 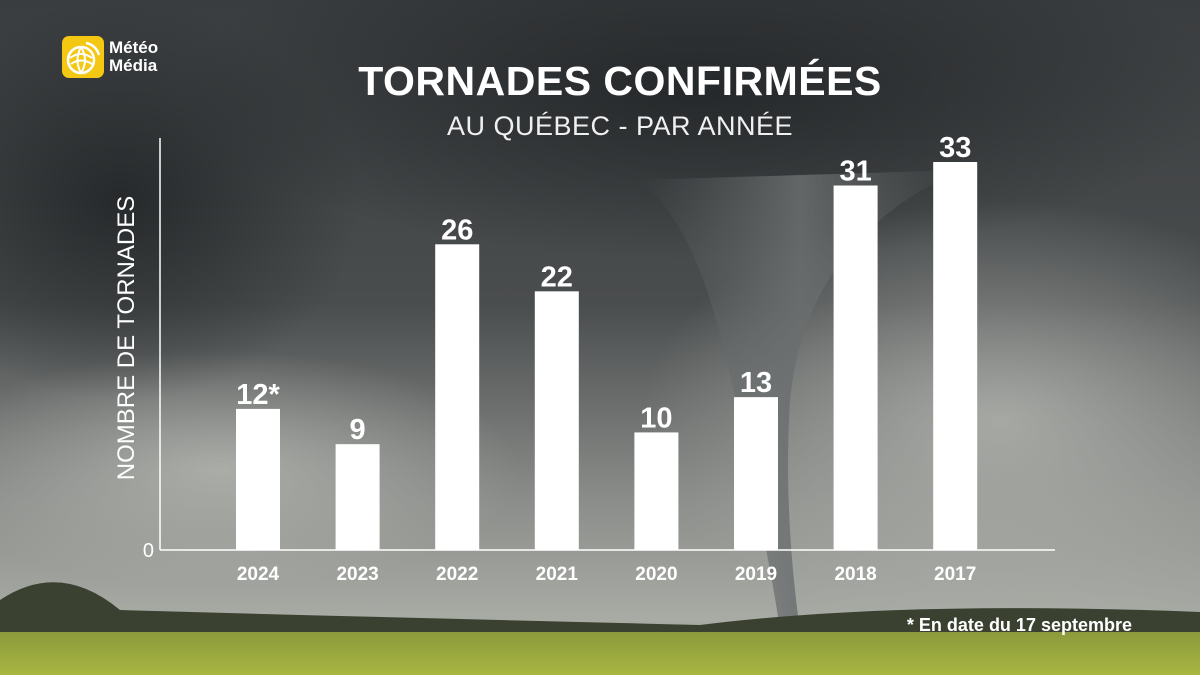 What do you see at coordinates (258, 395) in the screenshot?
I see `data-label-2024: 12*` at bounding box center [258, 395].